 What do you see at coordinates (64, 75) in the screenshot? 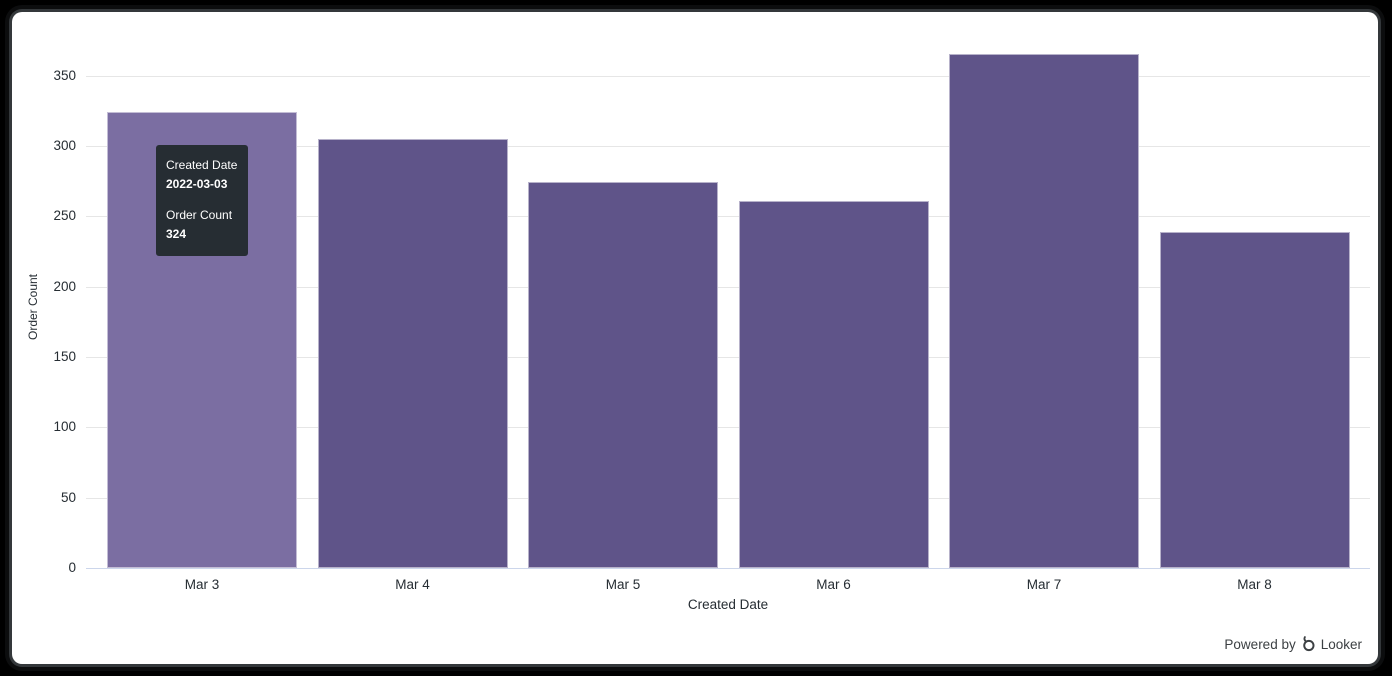
I see `y-tick-label-350: 350` at bounding box center [64, 75].